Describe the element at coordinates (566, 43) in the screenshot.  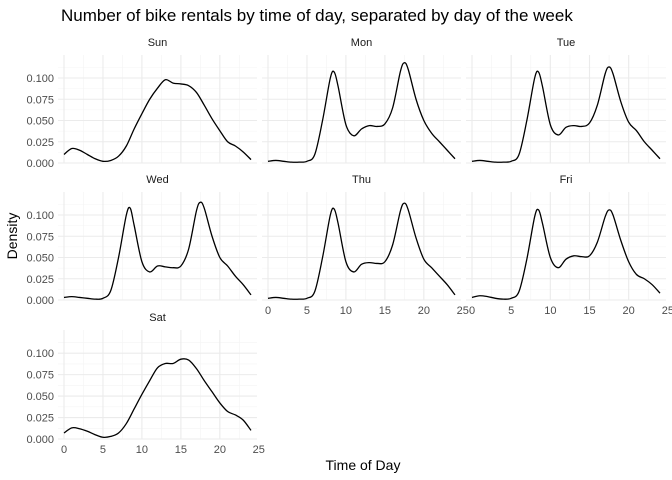
I see `facet-strip-label: Tue` at that location.